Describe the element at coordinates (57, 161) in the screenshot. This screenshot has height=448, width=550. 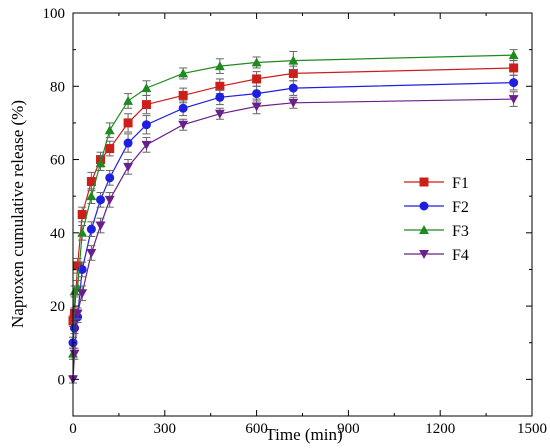
I see `y-tick-label: 60` at that location.